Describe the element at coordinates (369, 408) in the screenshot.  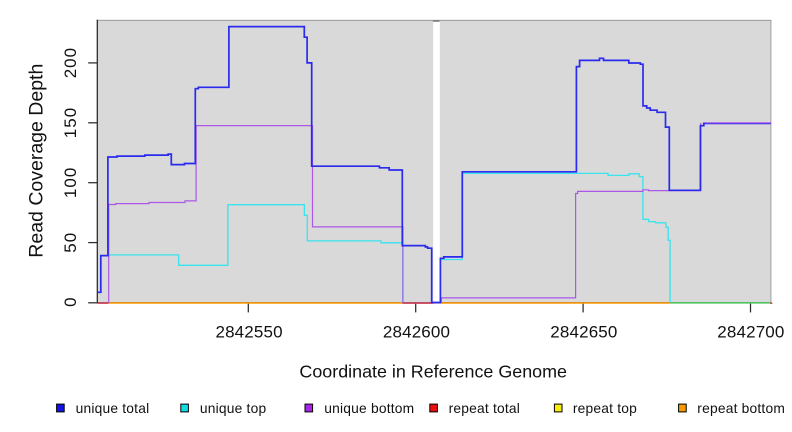
I see `svg-text: unique bottom` at that location.